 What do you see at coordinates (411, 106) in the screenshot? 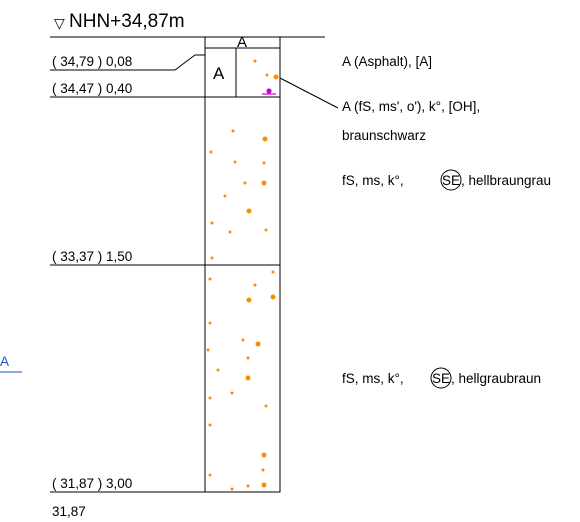
I see `desc-fill-line1: A (fS, ms', o'), k°, [OH],` at bounding box center [411, 106].